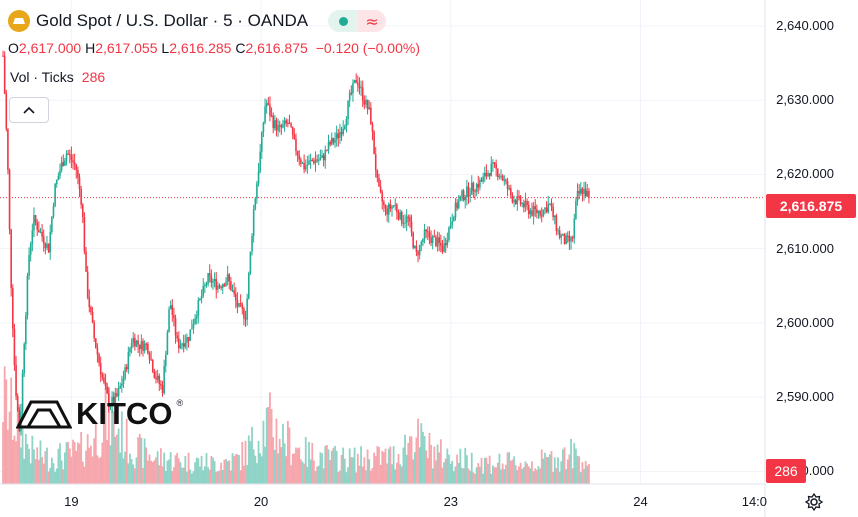 The height and width of the screenshot is (517, 858). I want to click on market-status-pill: ≈, so click(357, 21).